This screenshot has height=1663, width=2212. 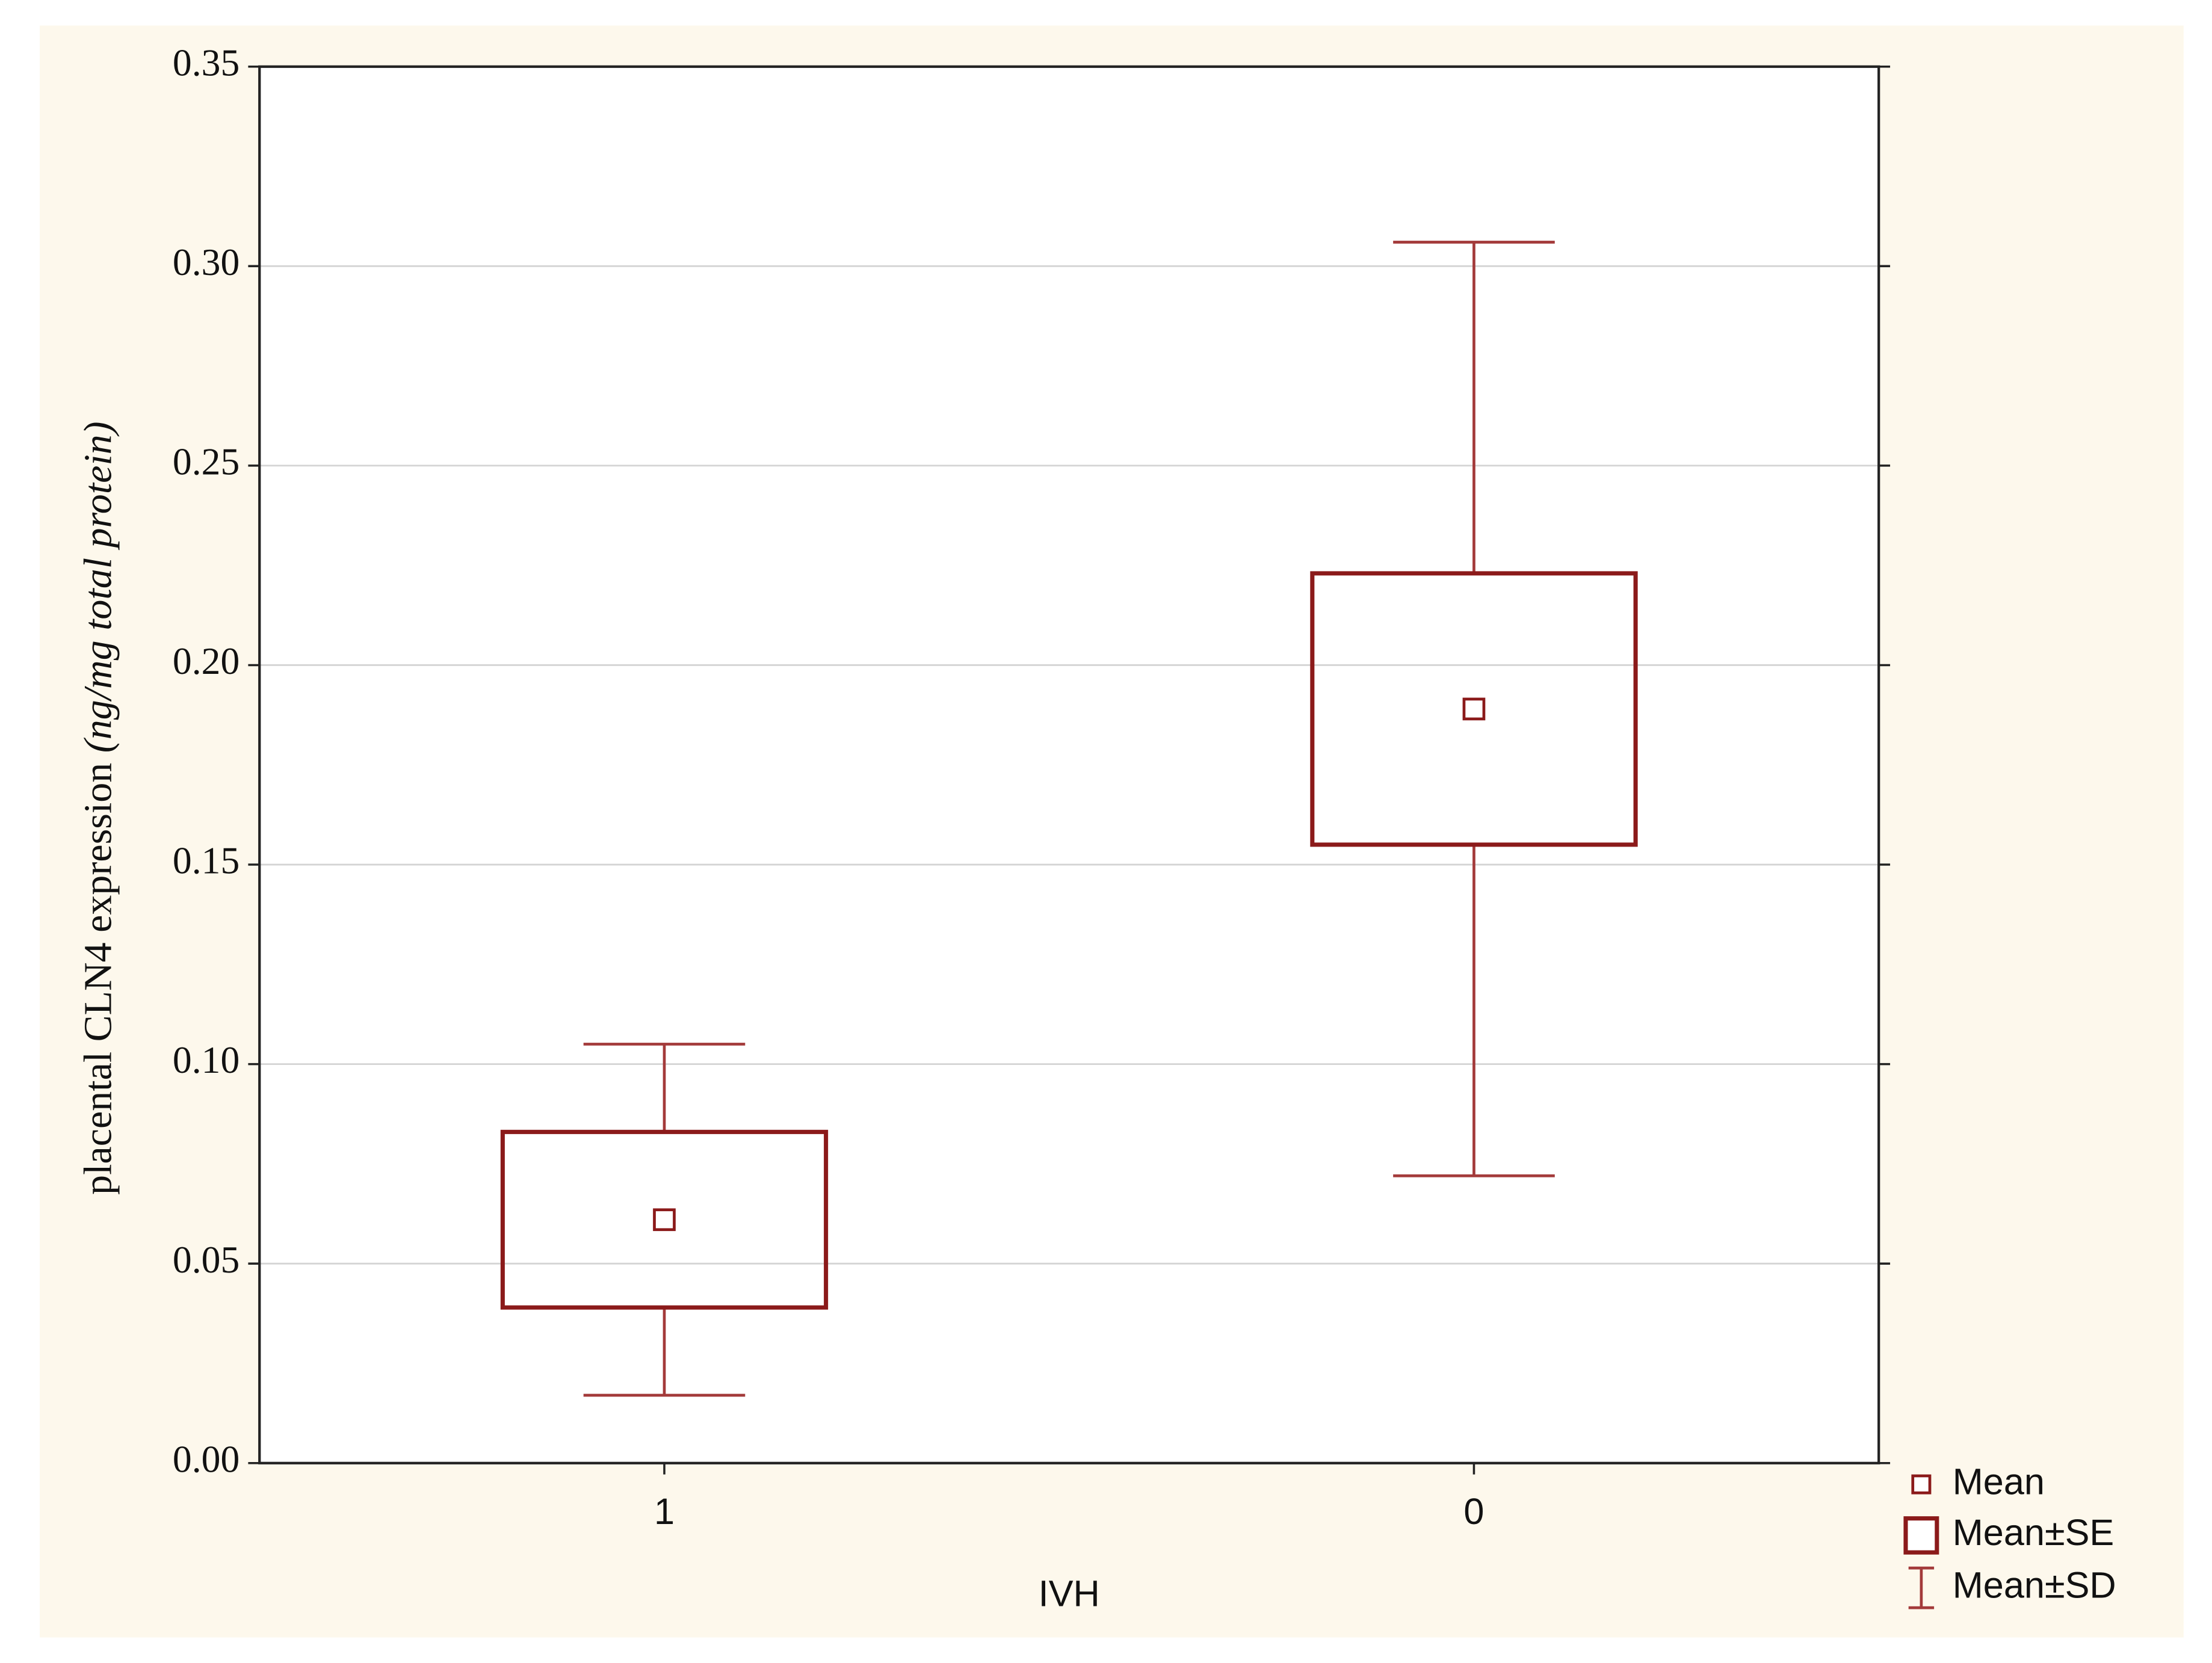 I want to click on legend-mean-icon, so click(x=1921, y=1484).